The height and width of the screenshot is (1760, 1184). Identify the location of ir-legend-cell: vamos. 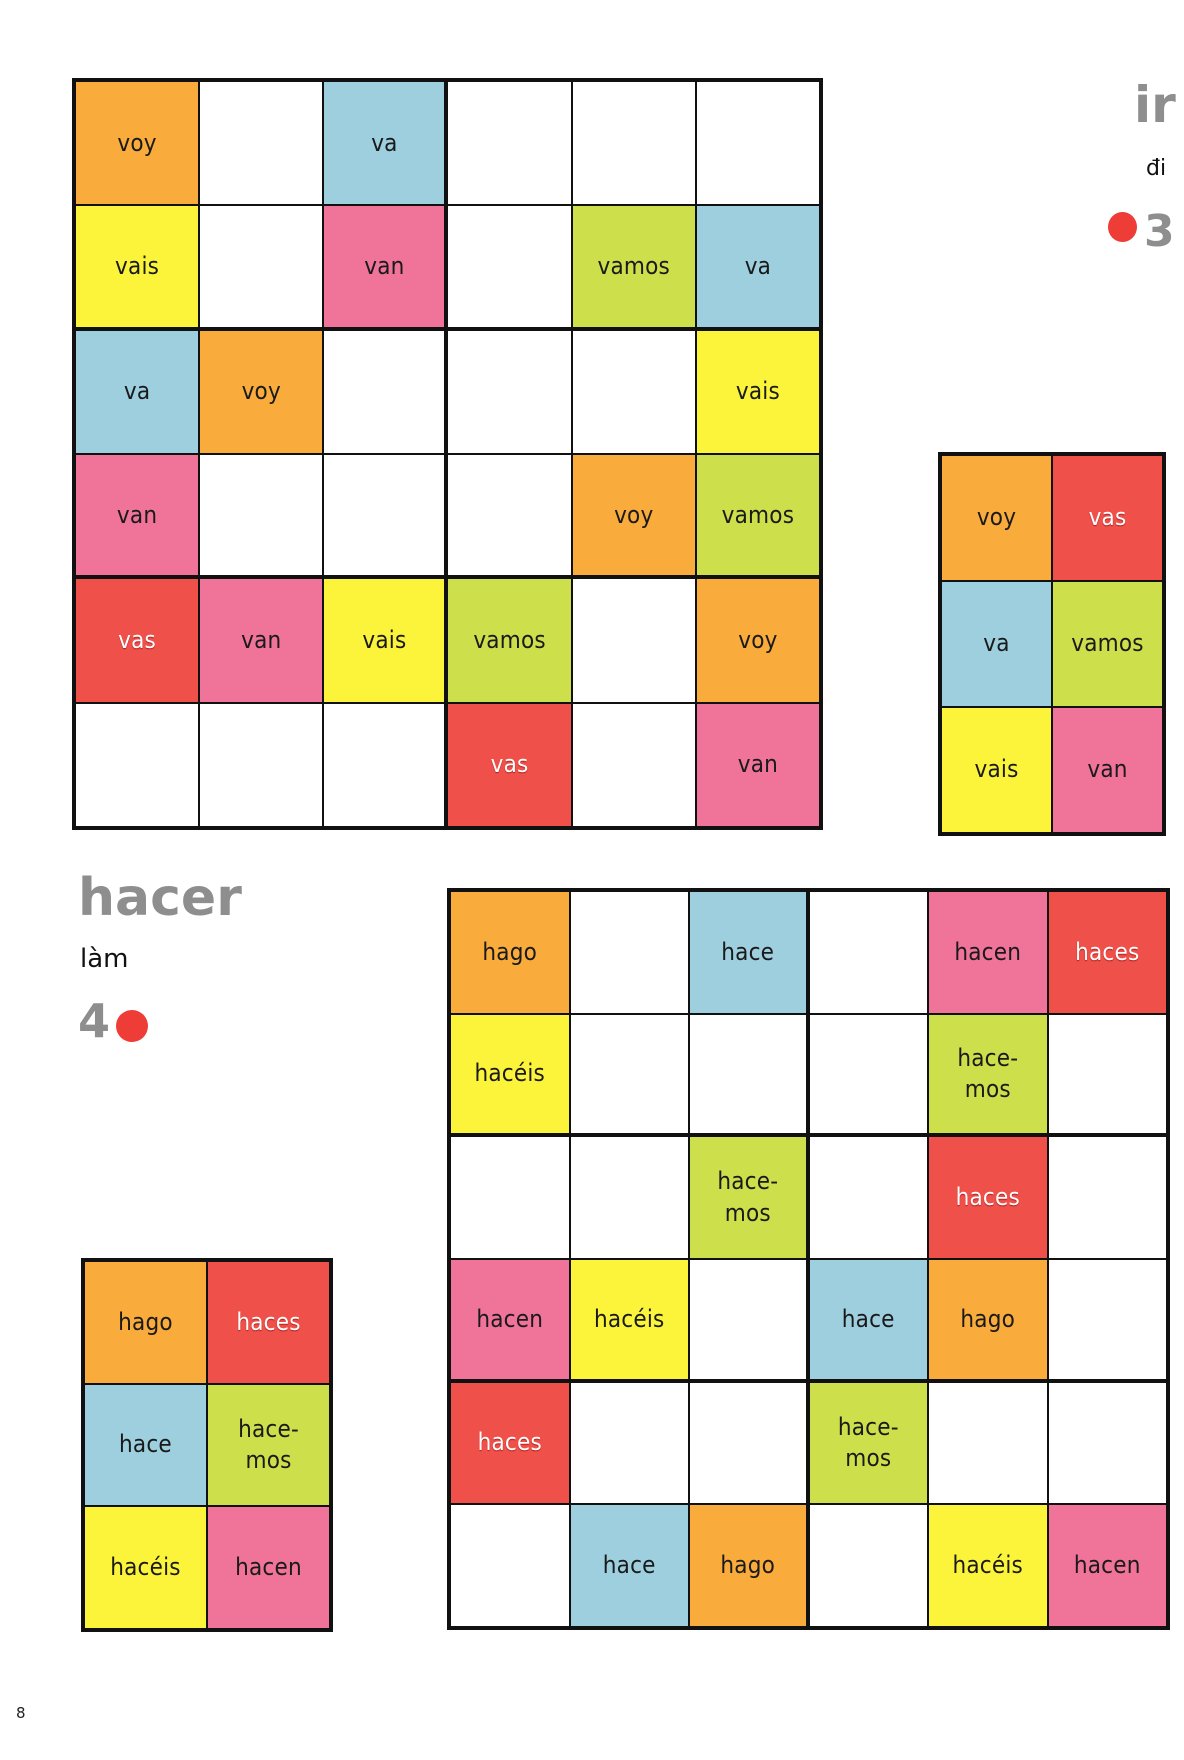
(1107, 644).